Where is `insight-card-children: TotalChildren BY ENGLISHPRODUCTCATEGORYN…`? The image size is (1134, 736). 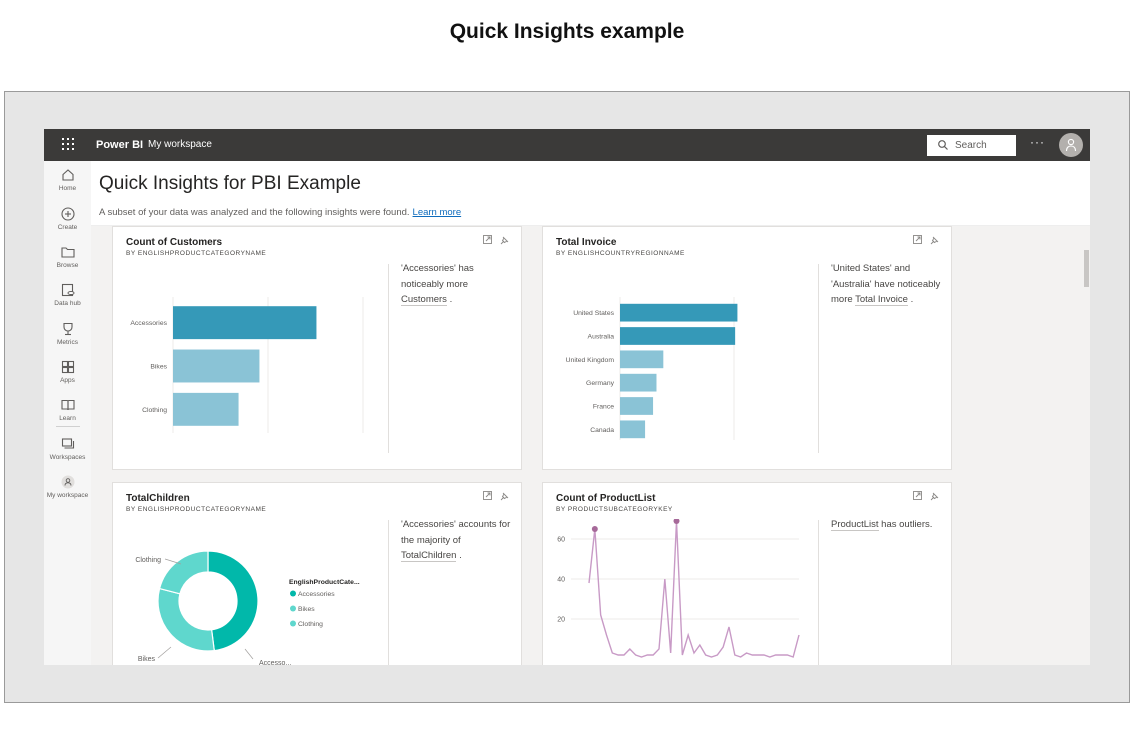 insight-card-children: TotalChildren BY ENGLISHPRODUCTCATEGORYN… is located at coordinates (317, 573).